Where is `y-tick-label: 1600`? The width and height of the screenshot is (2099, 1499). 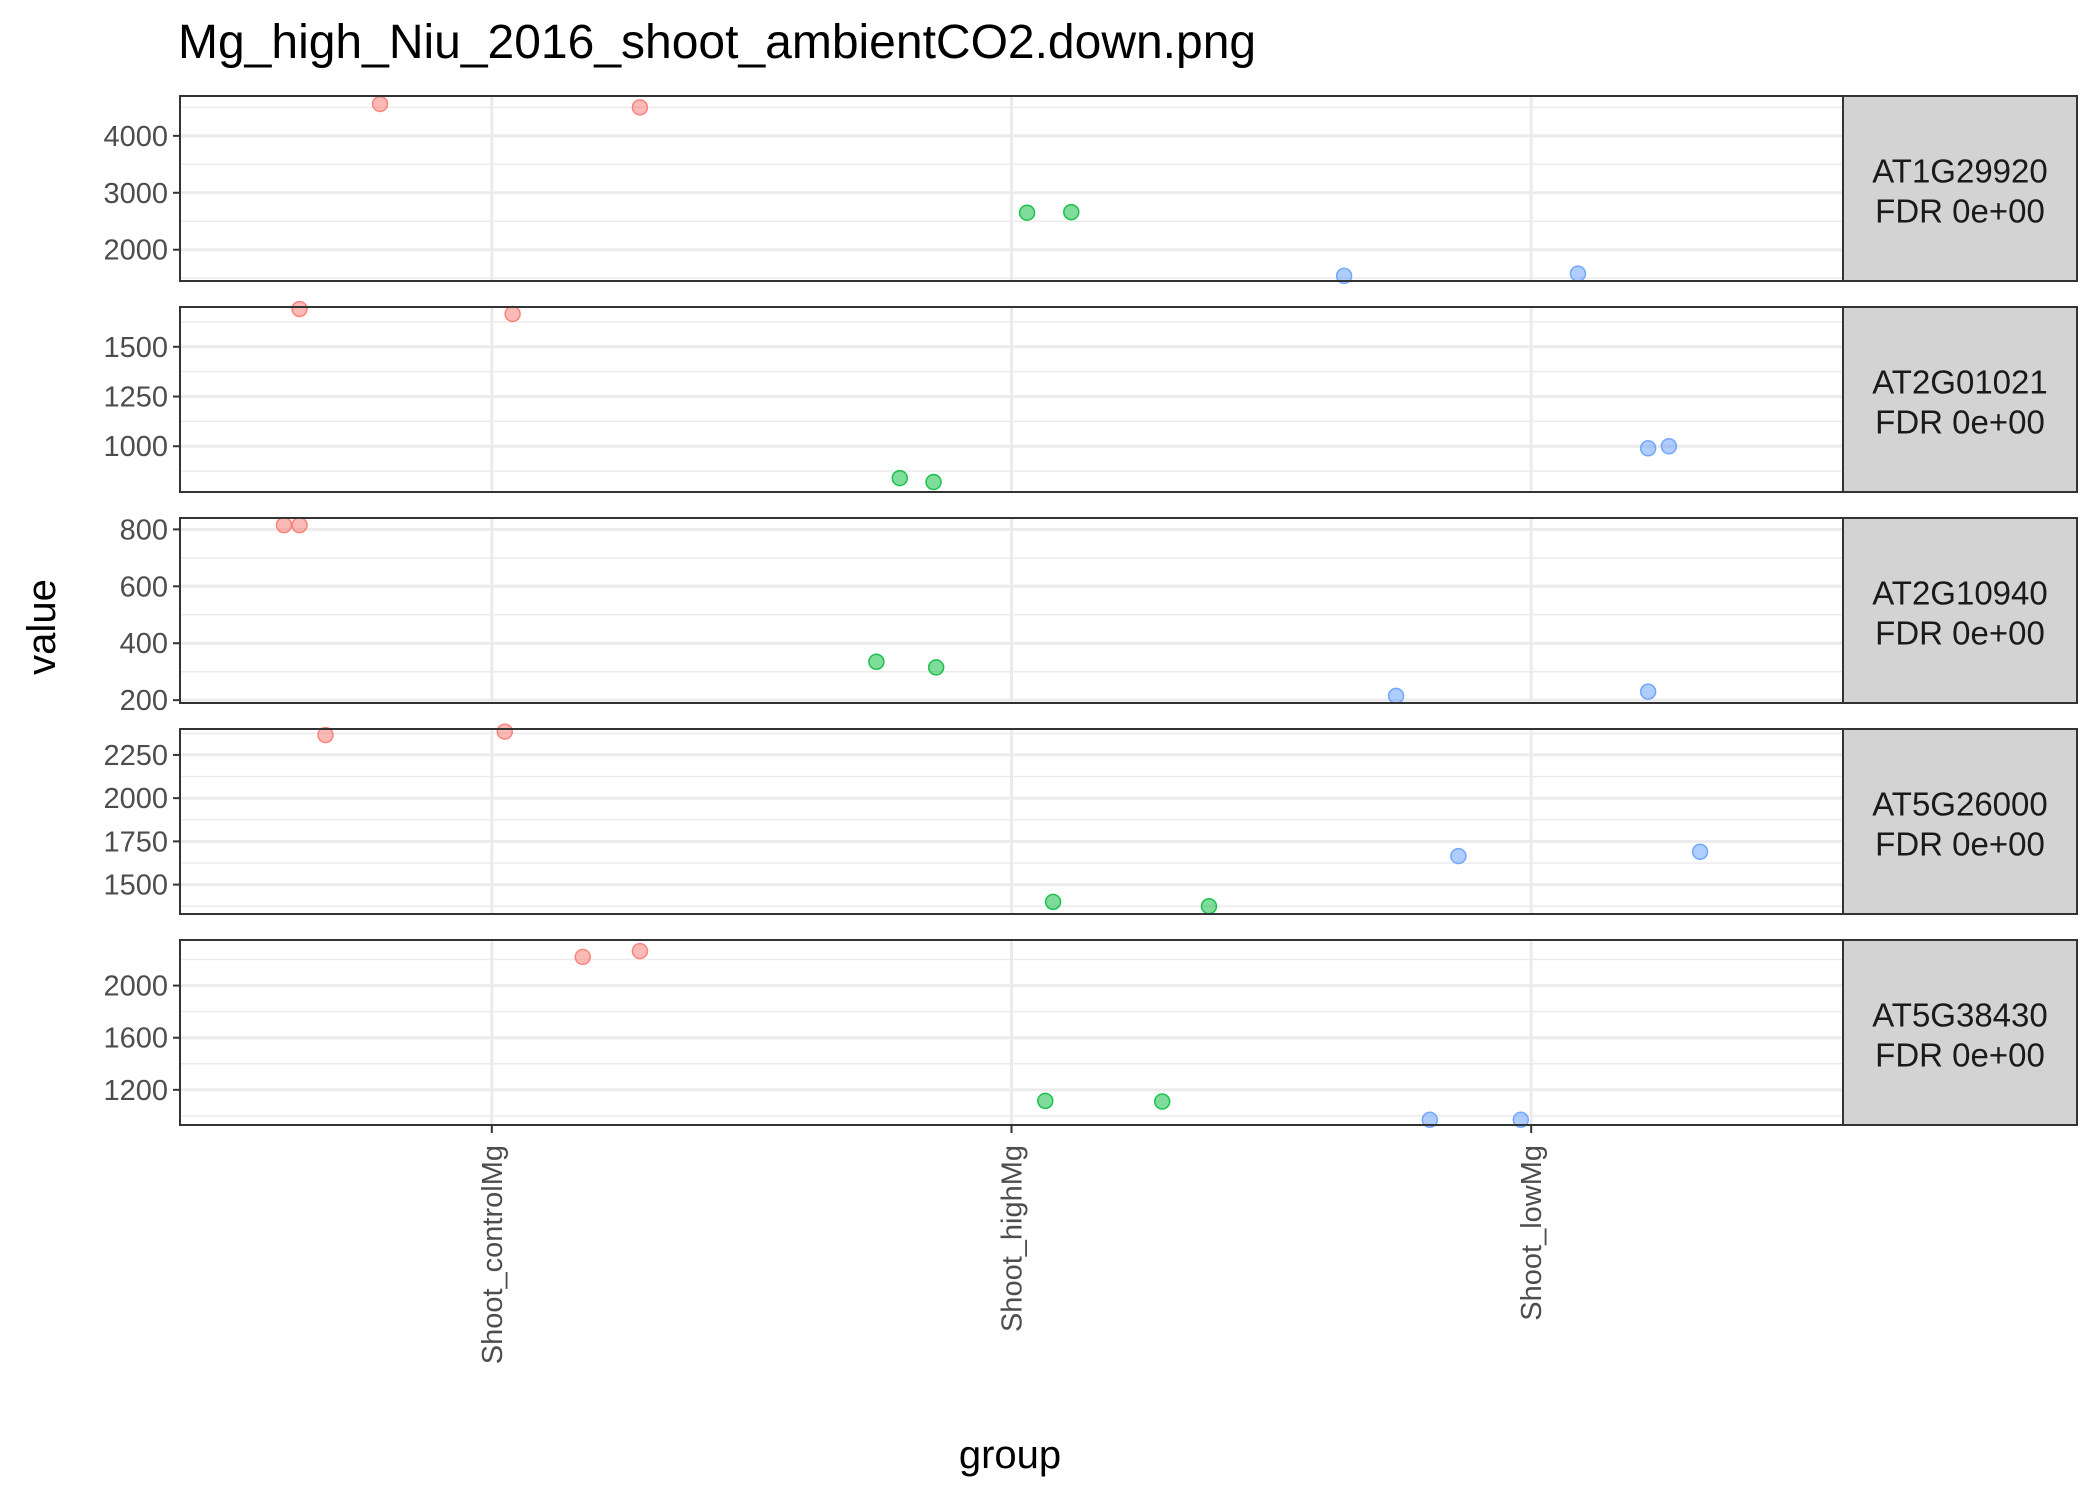
y-tick-label: 1600 is located at coordinates (135, 1039).